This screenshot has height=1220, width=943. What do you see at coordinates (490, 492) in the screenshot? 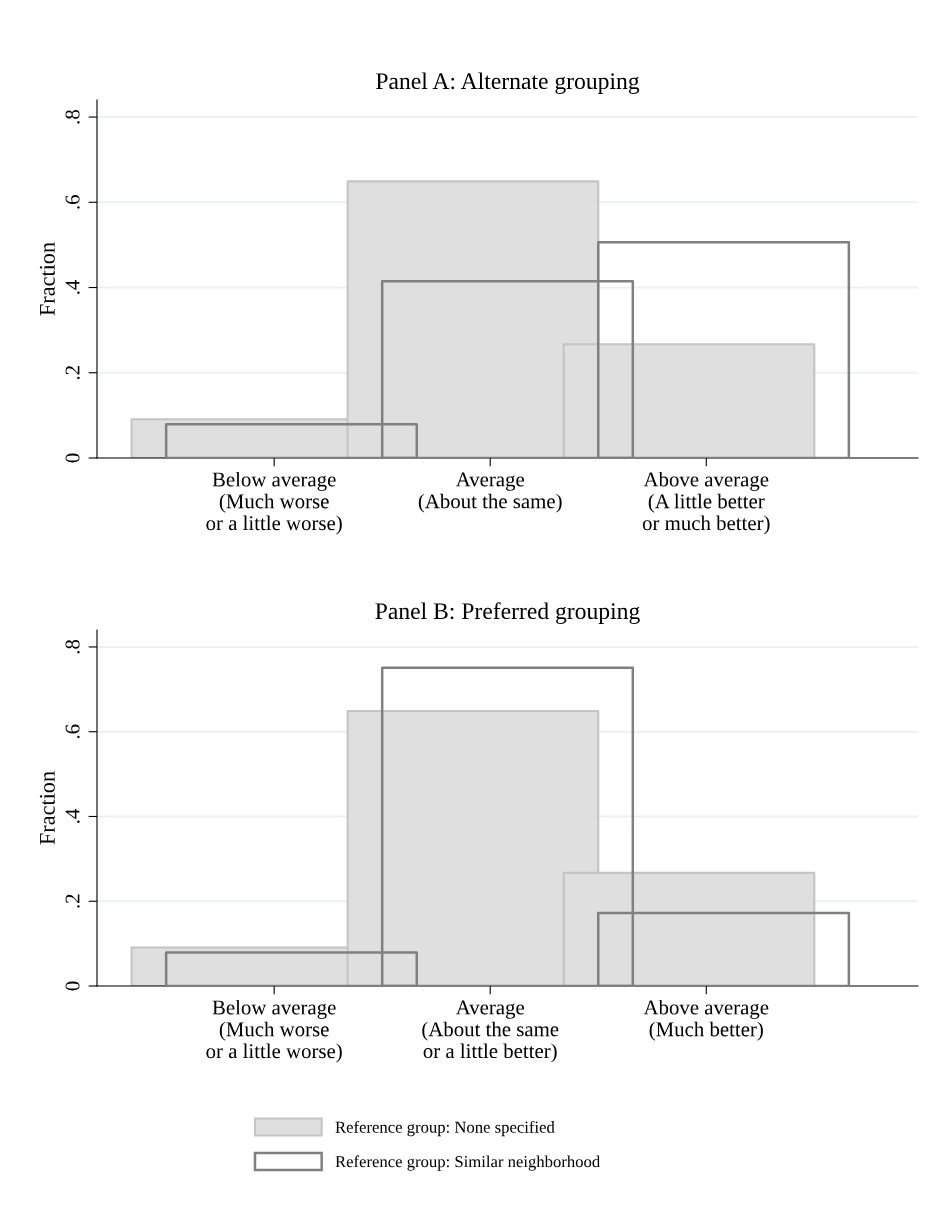
I see `x-tick-label: Average (About the same)` at bounding box center [490, 492].